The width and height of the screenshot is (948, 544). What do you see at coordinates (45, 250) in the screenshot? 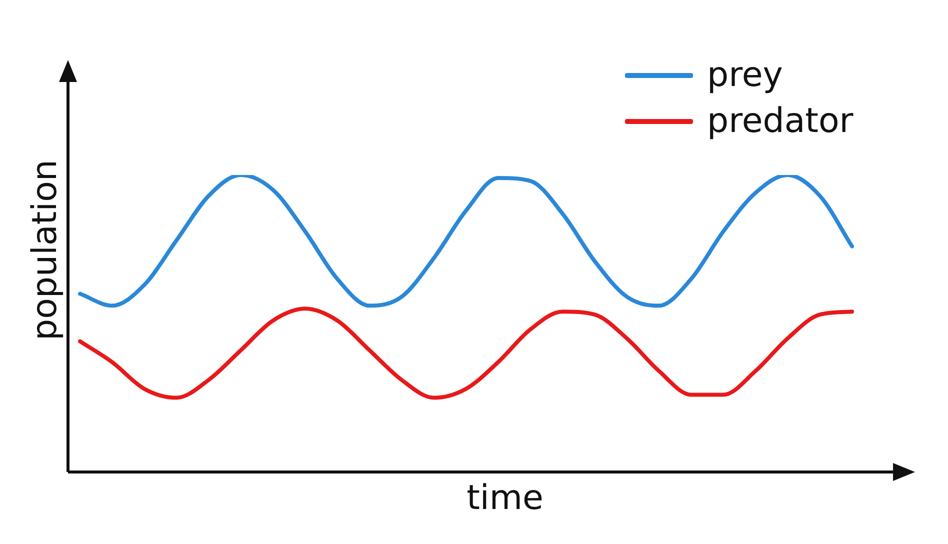
I see `y-axis-title: population` at bounding box center [45, 250].